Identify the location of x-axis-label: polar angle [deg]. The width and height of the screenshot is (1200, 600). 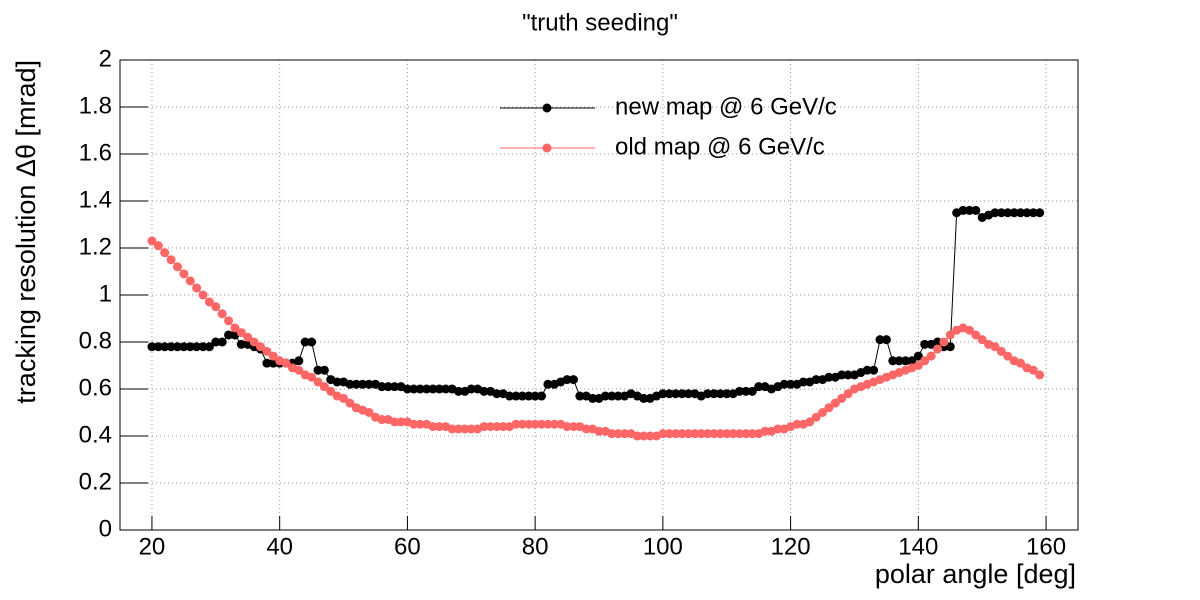
(975, 574).